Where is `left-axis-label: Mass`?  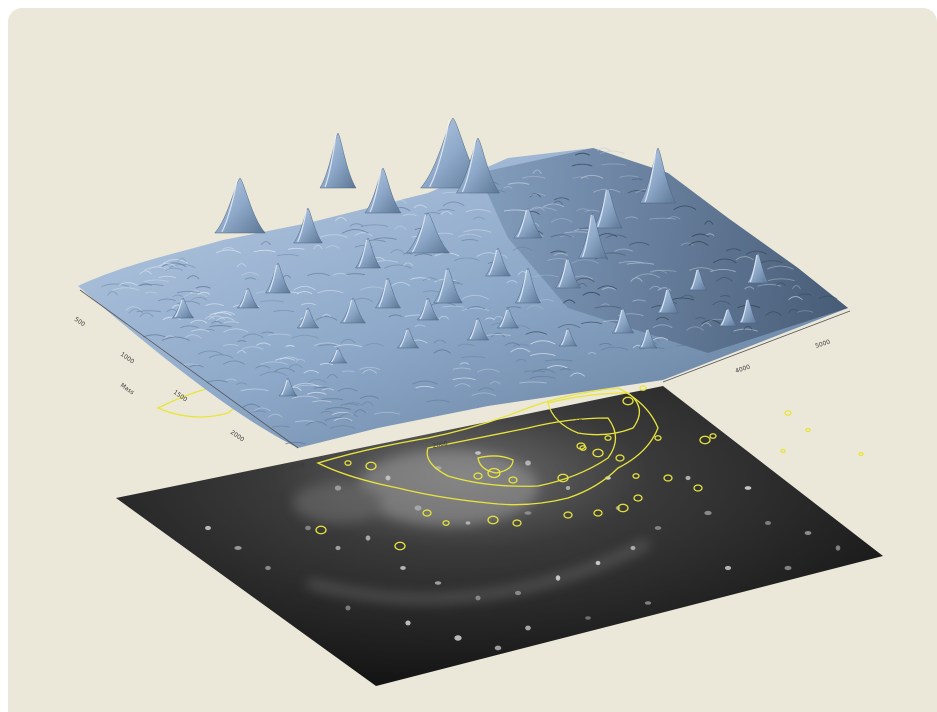 left-axis-label: Mass is located at coordinates (127, 389).